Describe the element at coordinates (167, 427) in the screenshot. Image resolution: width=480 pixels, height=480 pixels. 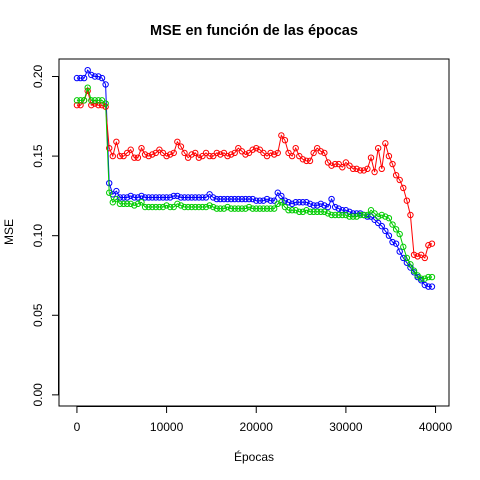
I see `x-tick-label: 10000` at that location.